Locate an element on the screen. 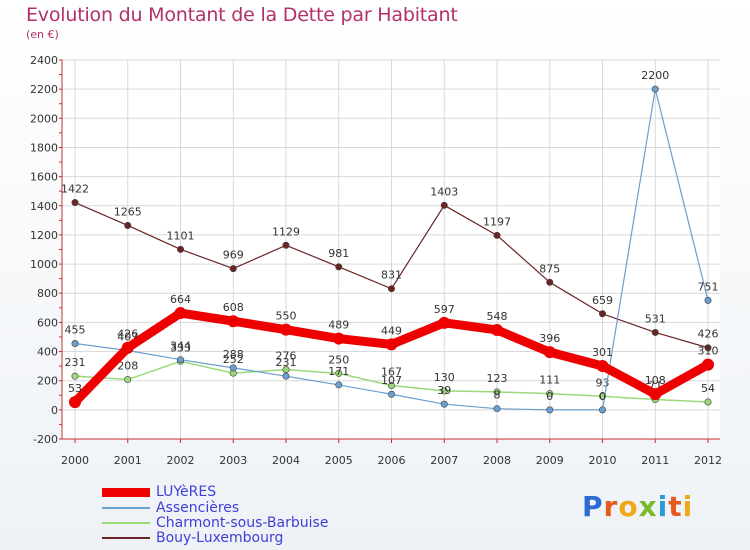 The image size is (750, 550). data-label: 1265 is located at coordinates (128, 211).